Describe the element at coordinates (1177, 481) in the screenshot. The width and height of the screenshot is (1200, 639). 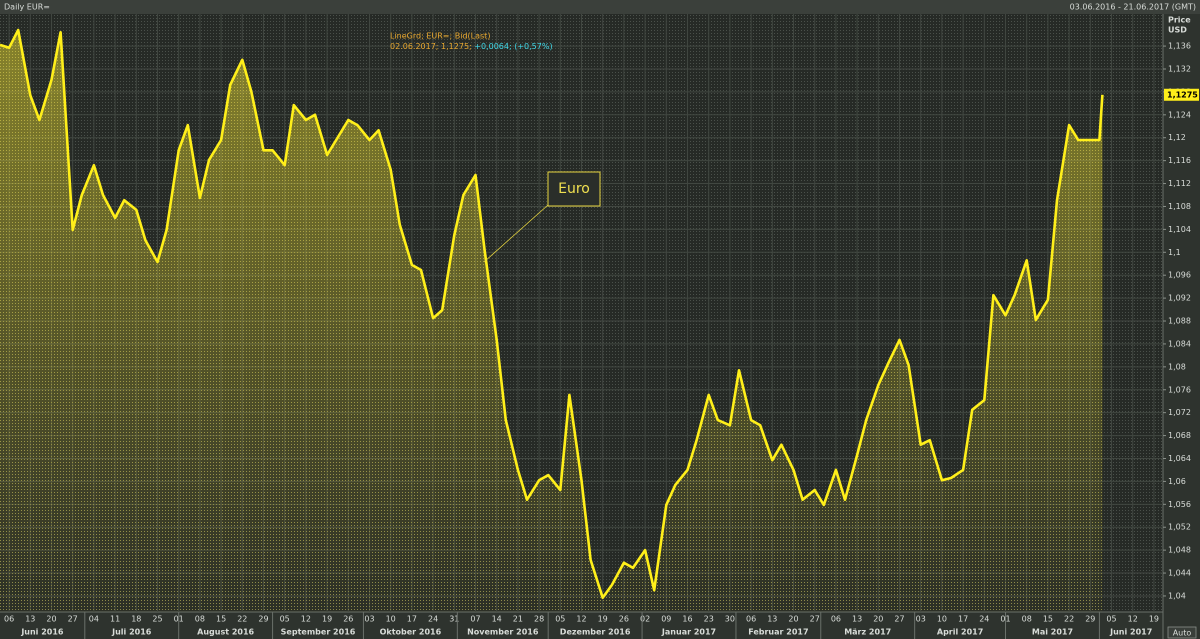
I see `y-tick-label: 1,06` at that location.